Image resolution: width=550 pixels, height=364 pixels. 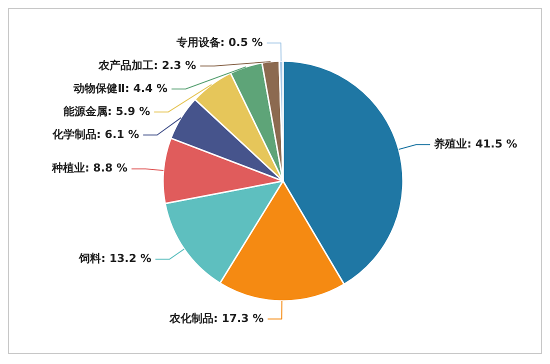 I want to click on slice-label: 能源金属: 5.9 %, so click(x=107, y=111).